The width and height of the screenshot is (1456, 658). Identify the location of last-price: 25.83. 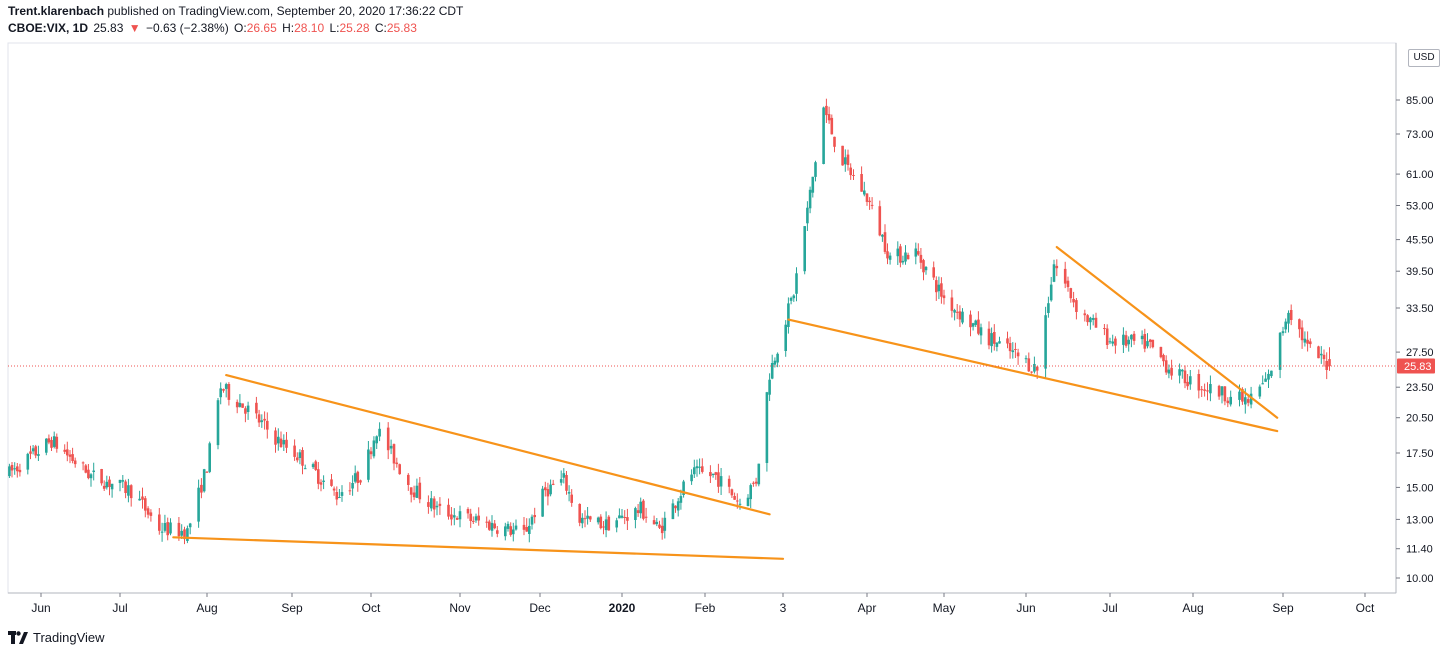
(108, 28).